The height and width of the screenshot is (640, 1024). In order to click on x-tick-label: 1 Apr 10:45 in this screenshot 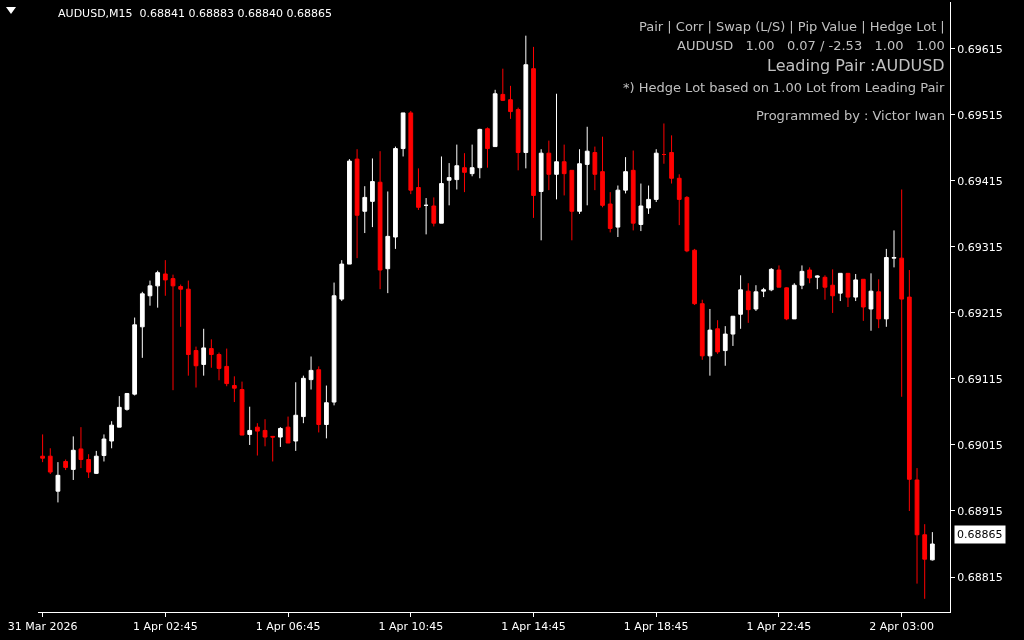, I will do `click(411, 627)`.